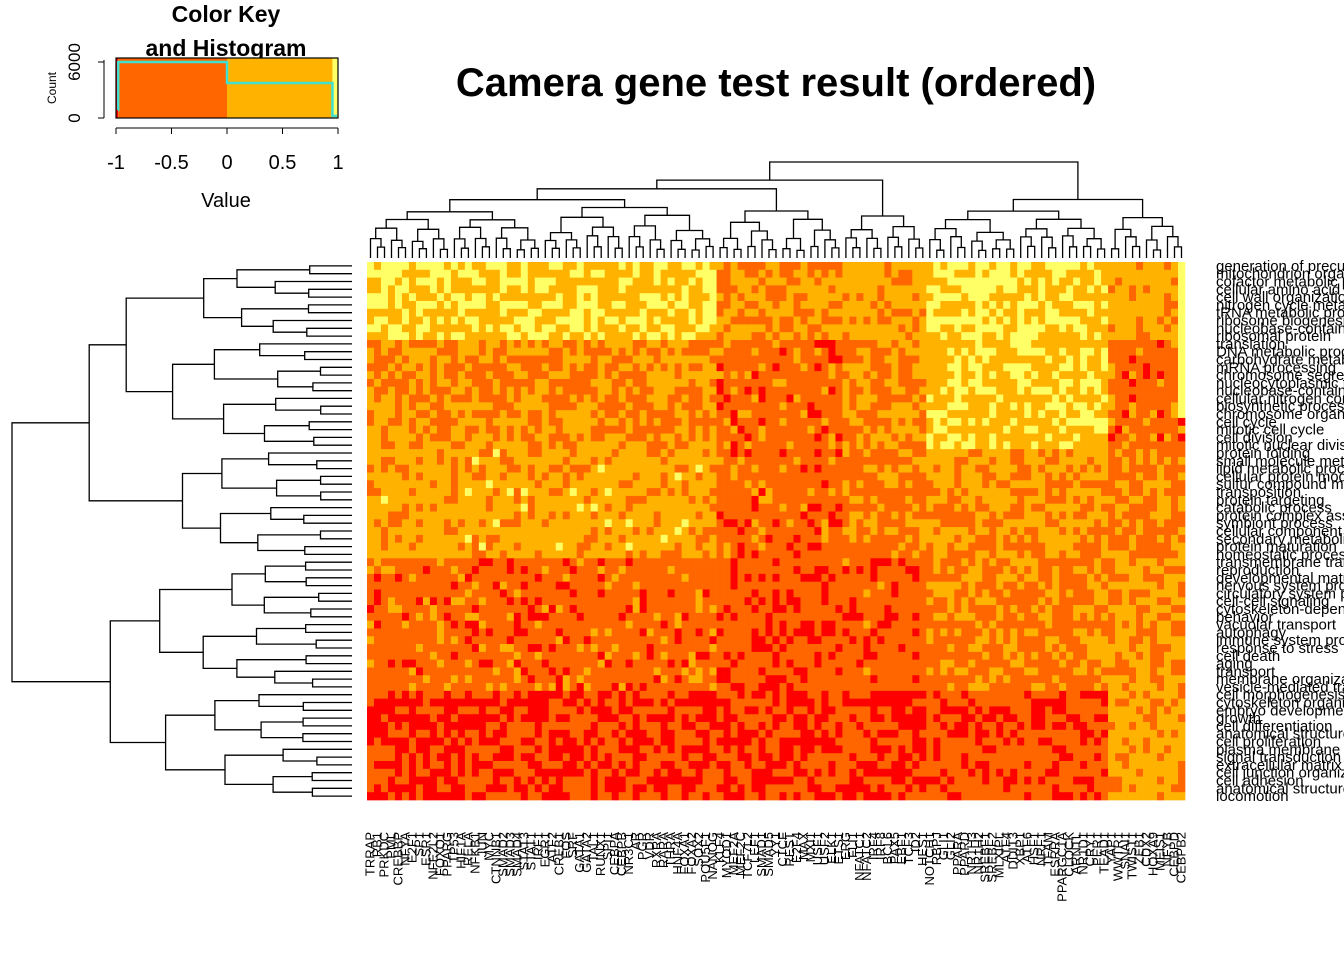 The width and height of the screenshot is (1344, 960). What do you see at coordinates (226, 163) in the screenshot?
I see `color-key-x-tick-label: 0` at bounding box center [226, 163].